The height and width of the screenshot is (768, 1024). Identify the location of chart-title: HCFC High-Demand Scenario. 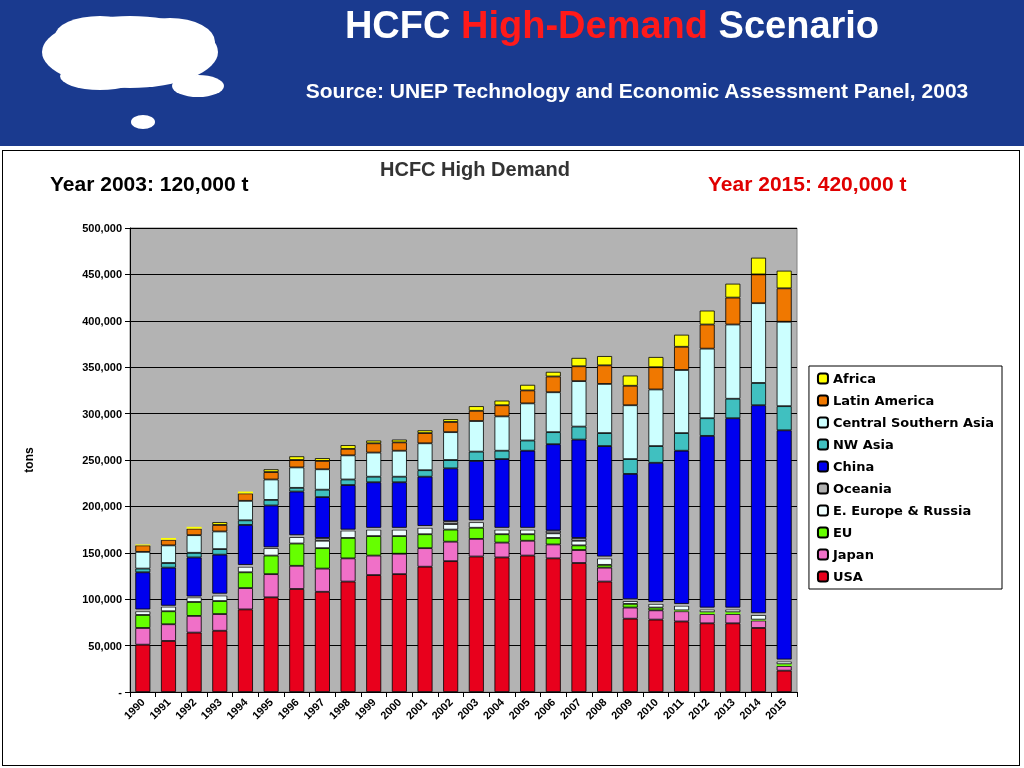
(612, 25).